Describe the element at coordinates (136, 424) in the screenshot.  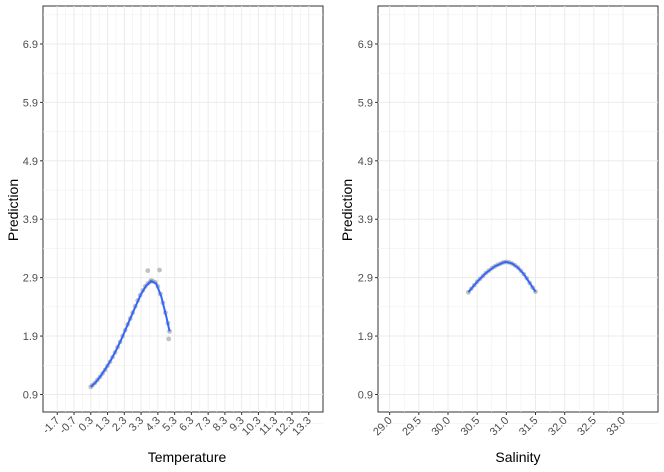
I see `x-tick-label: 3.3` at that location.